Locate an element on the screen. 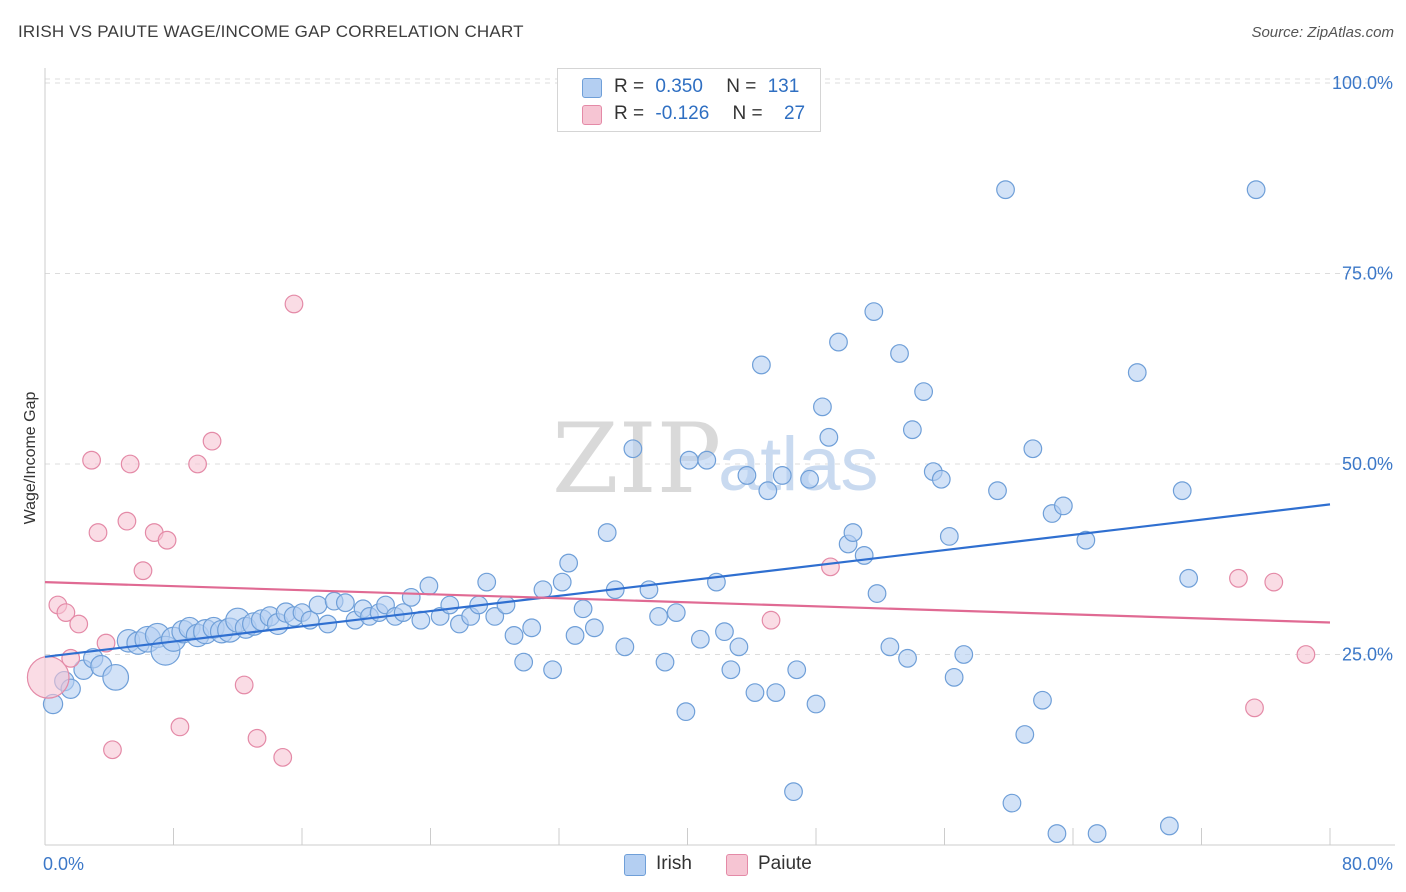 The width and height of the screenshot is (1406, 892). series-legend: Irish Paiute is located at coordinates (703, 865).